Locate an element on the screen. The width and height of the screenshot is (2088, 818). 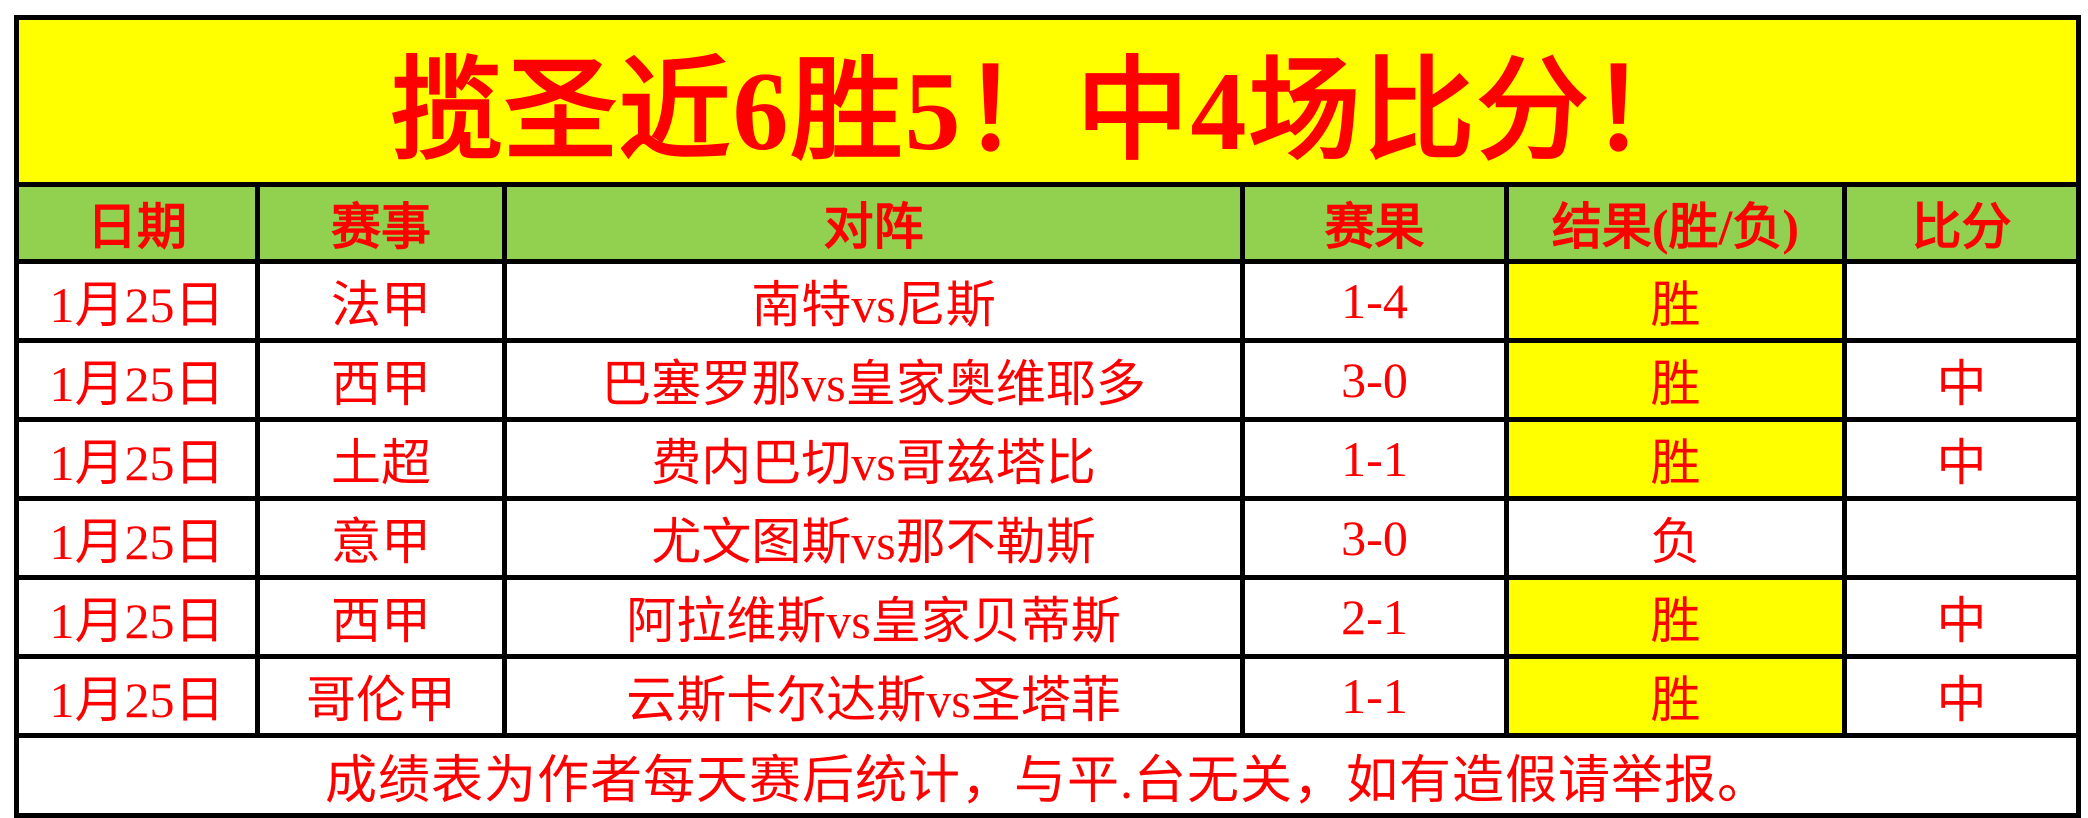
cell-score: 2-1 is located at coordinates (1374, 617).